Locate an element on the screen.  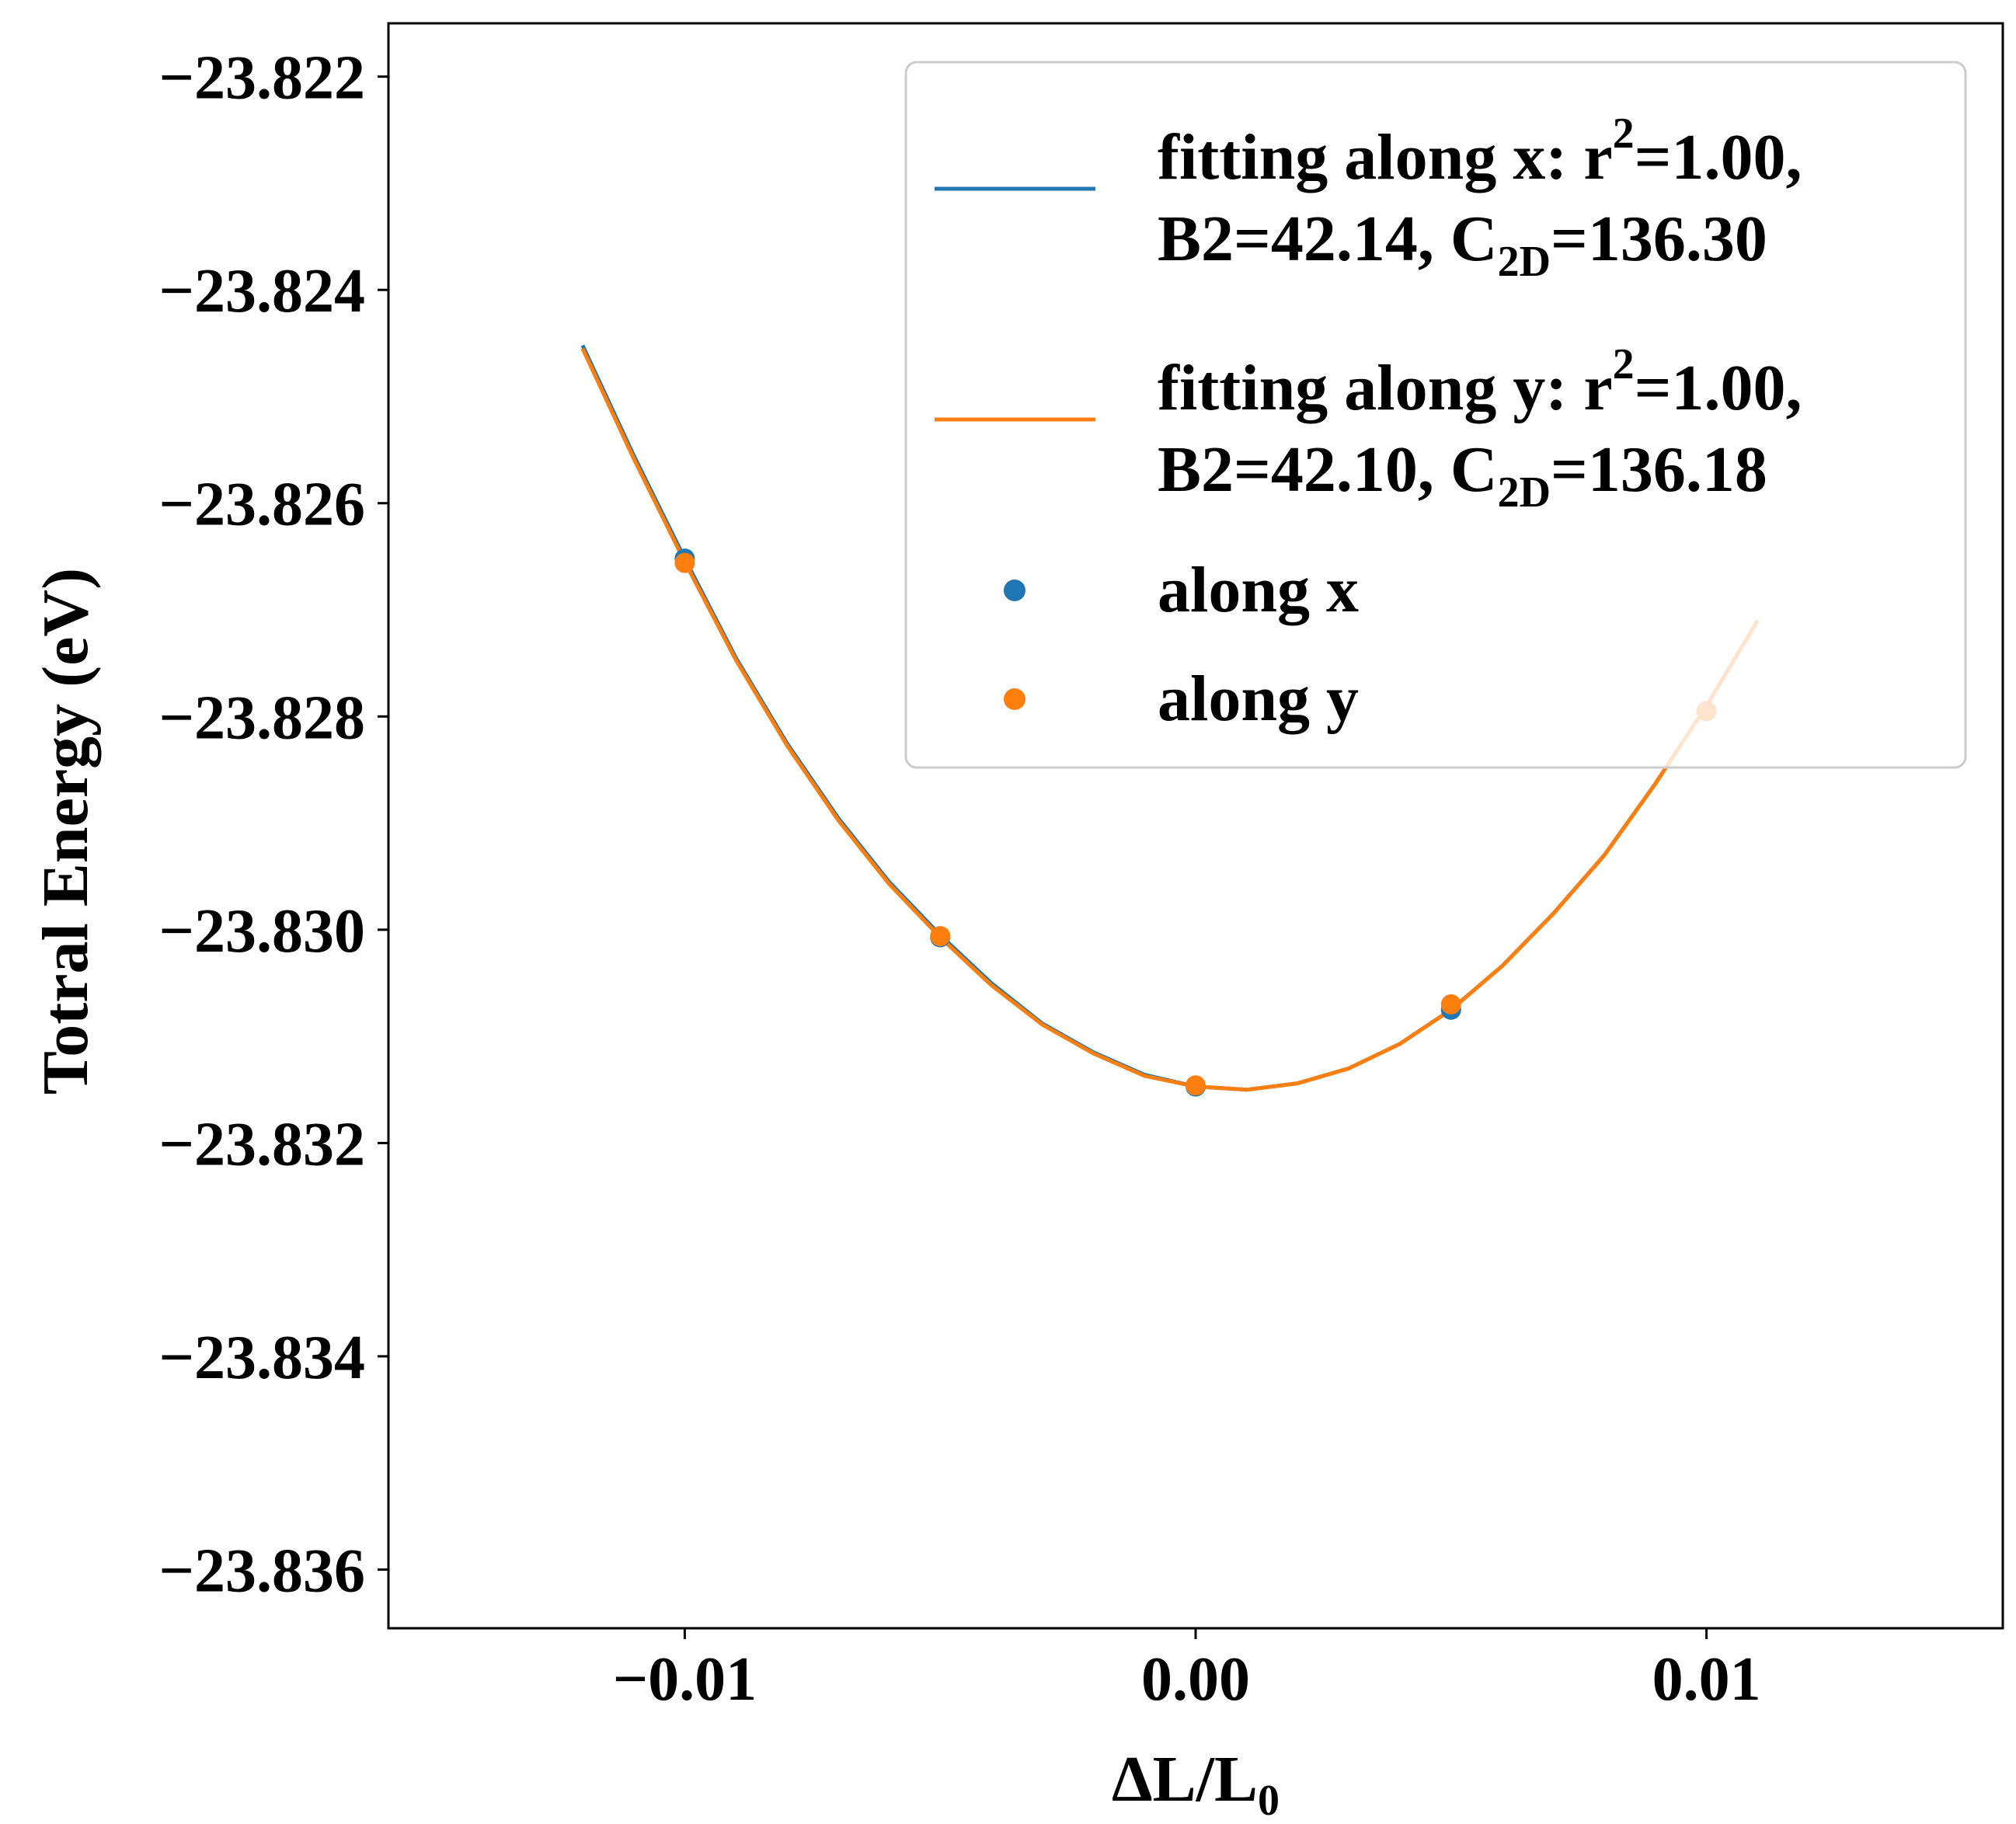
y-tick-label: −23.834 is located at coordinates (261, 1358).